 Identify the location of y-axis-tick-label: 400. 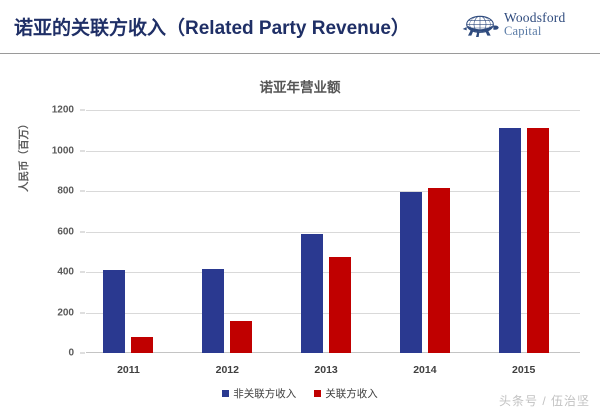
(65, 272).